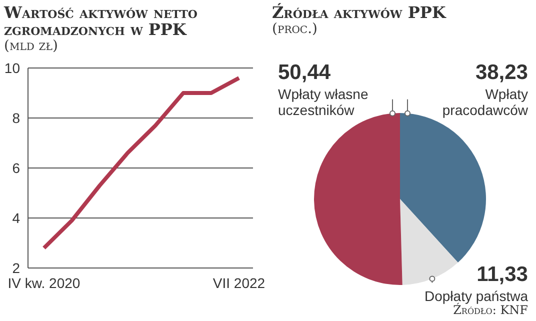 The height and width of the screenshot is (321, 536). I want to click on slice-label: Wpłaty pracodawców, so click(485, 102).